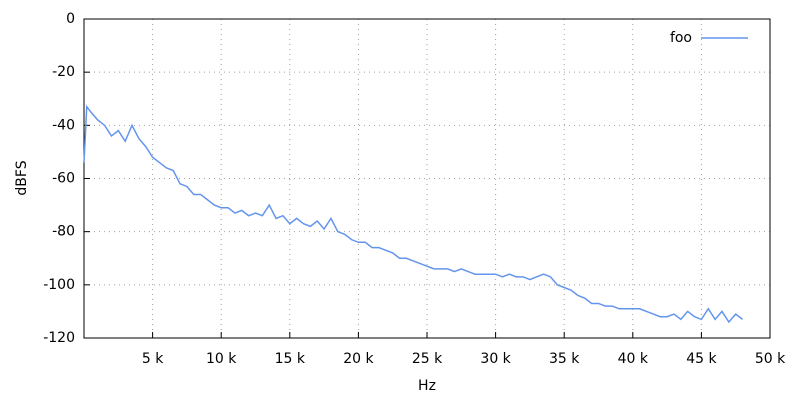  I want to click on x-tick-label: 15 k, so click(290, 359).